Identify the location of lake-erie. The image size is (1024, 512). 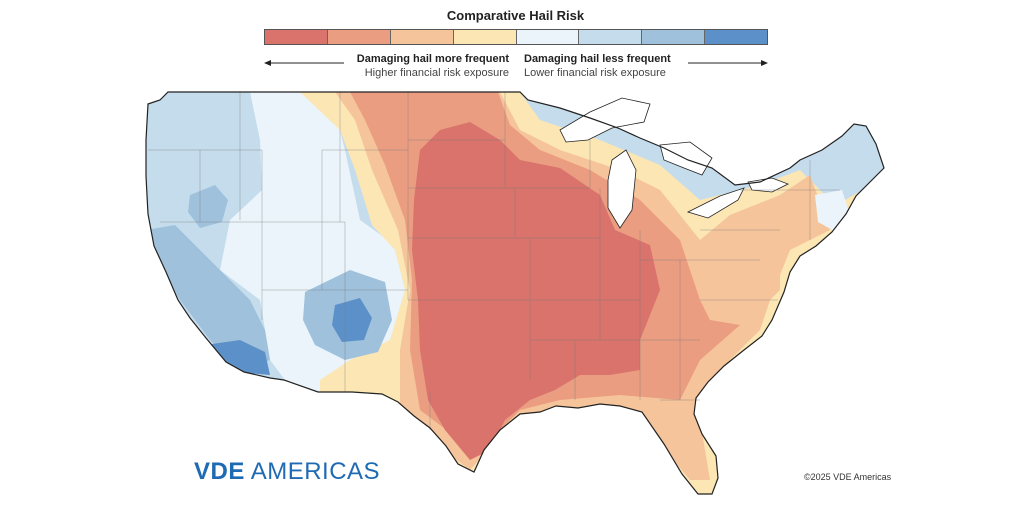
(715, 203).